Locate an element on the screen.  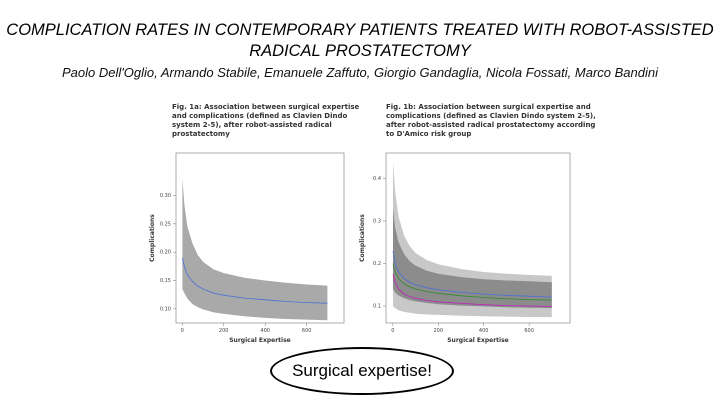
y-tick-label: 0.25 is located at coordinates (165, 224).